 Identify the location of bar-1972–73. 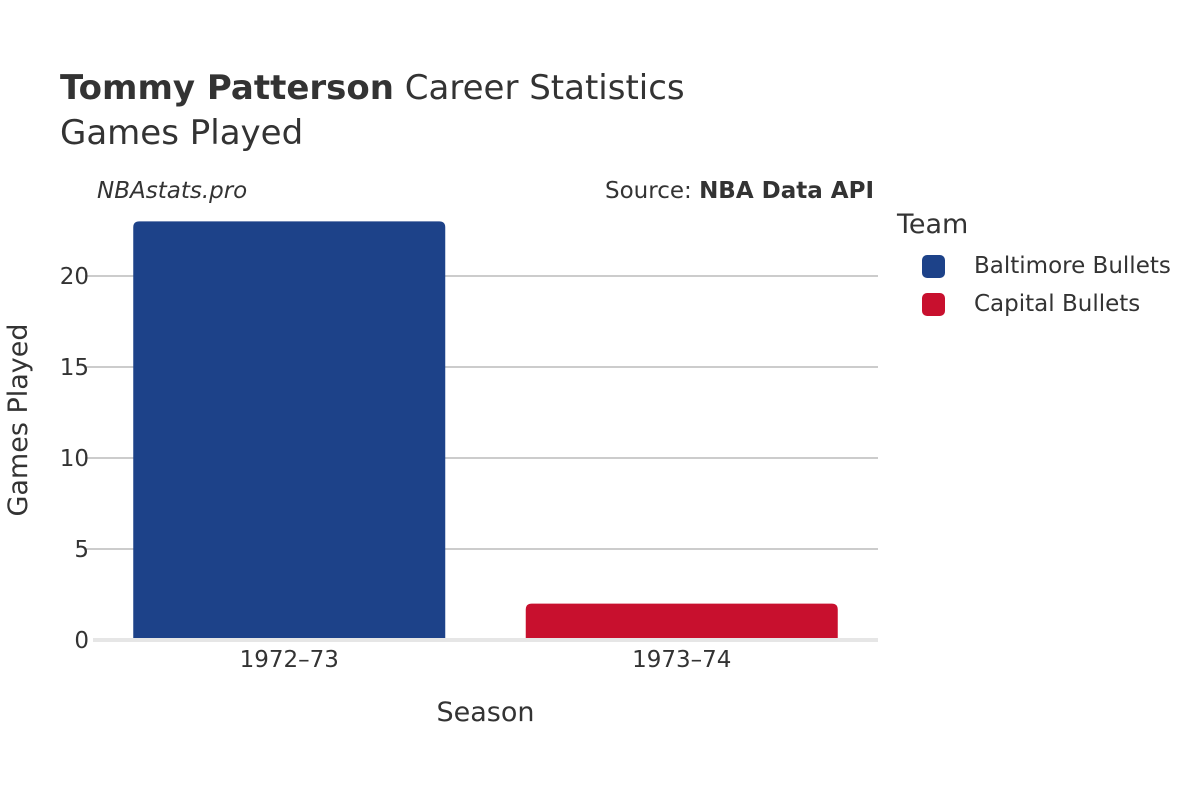
(289, 430).